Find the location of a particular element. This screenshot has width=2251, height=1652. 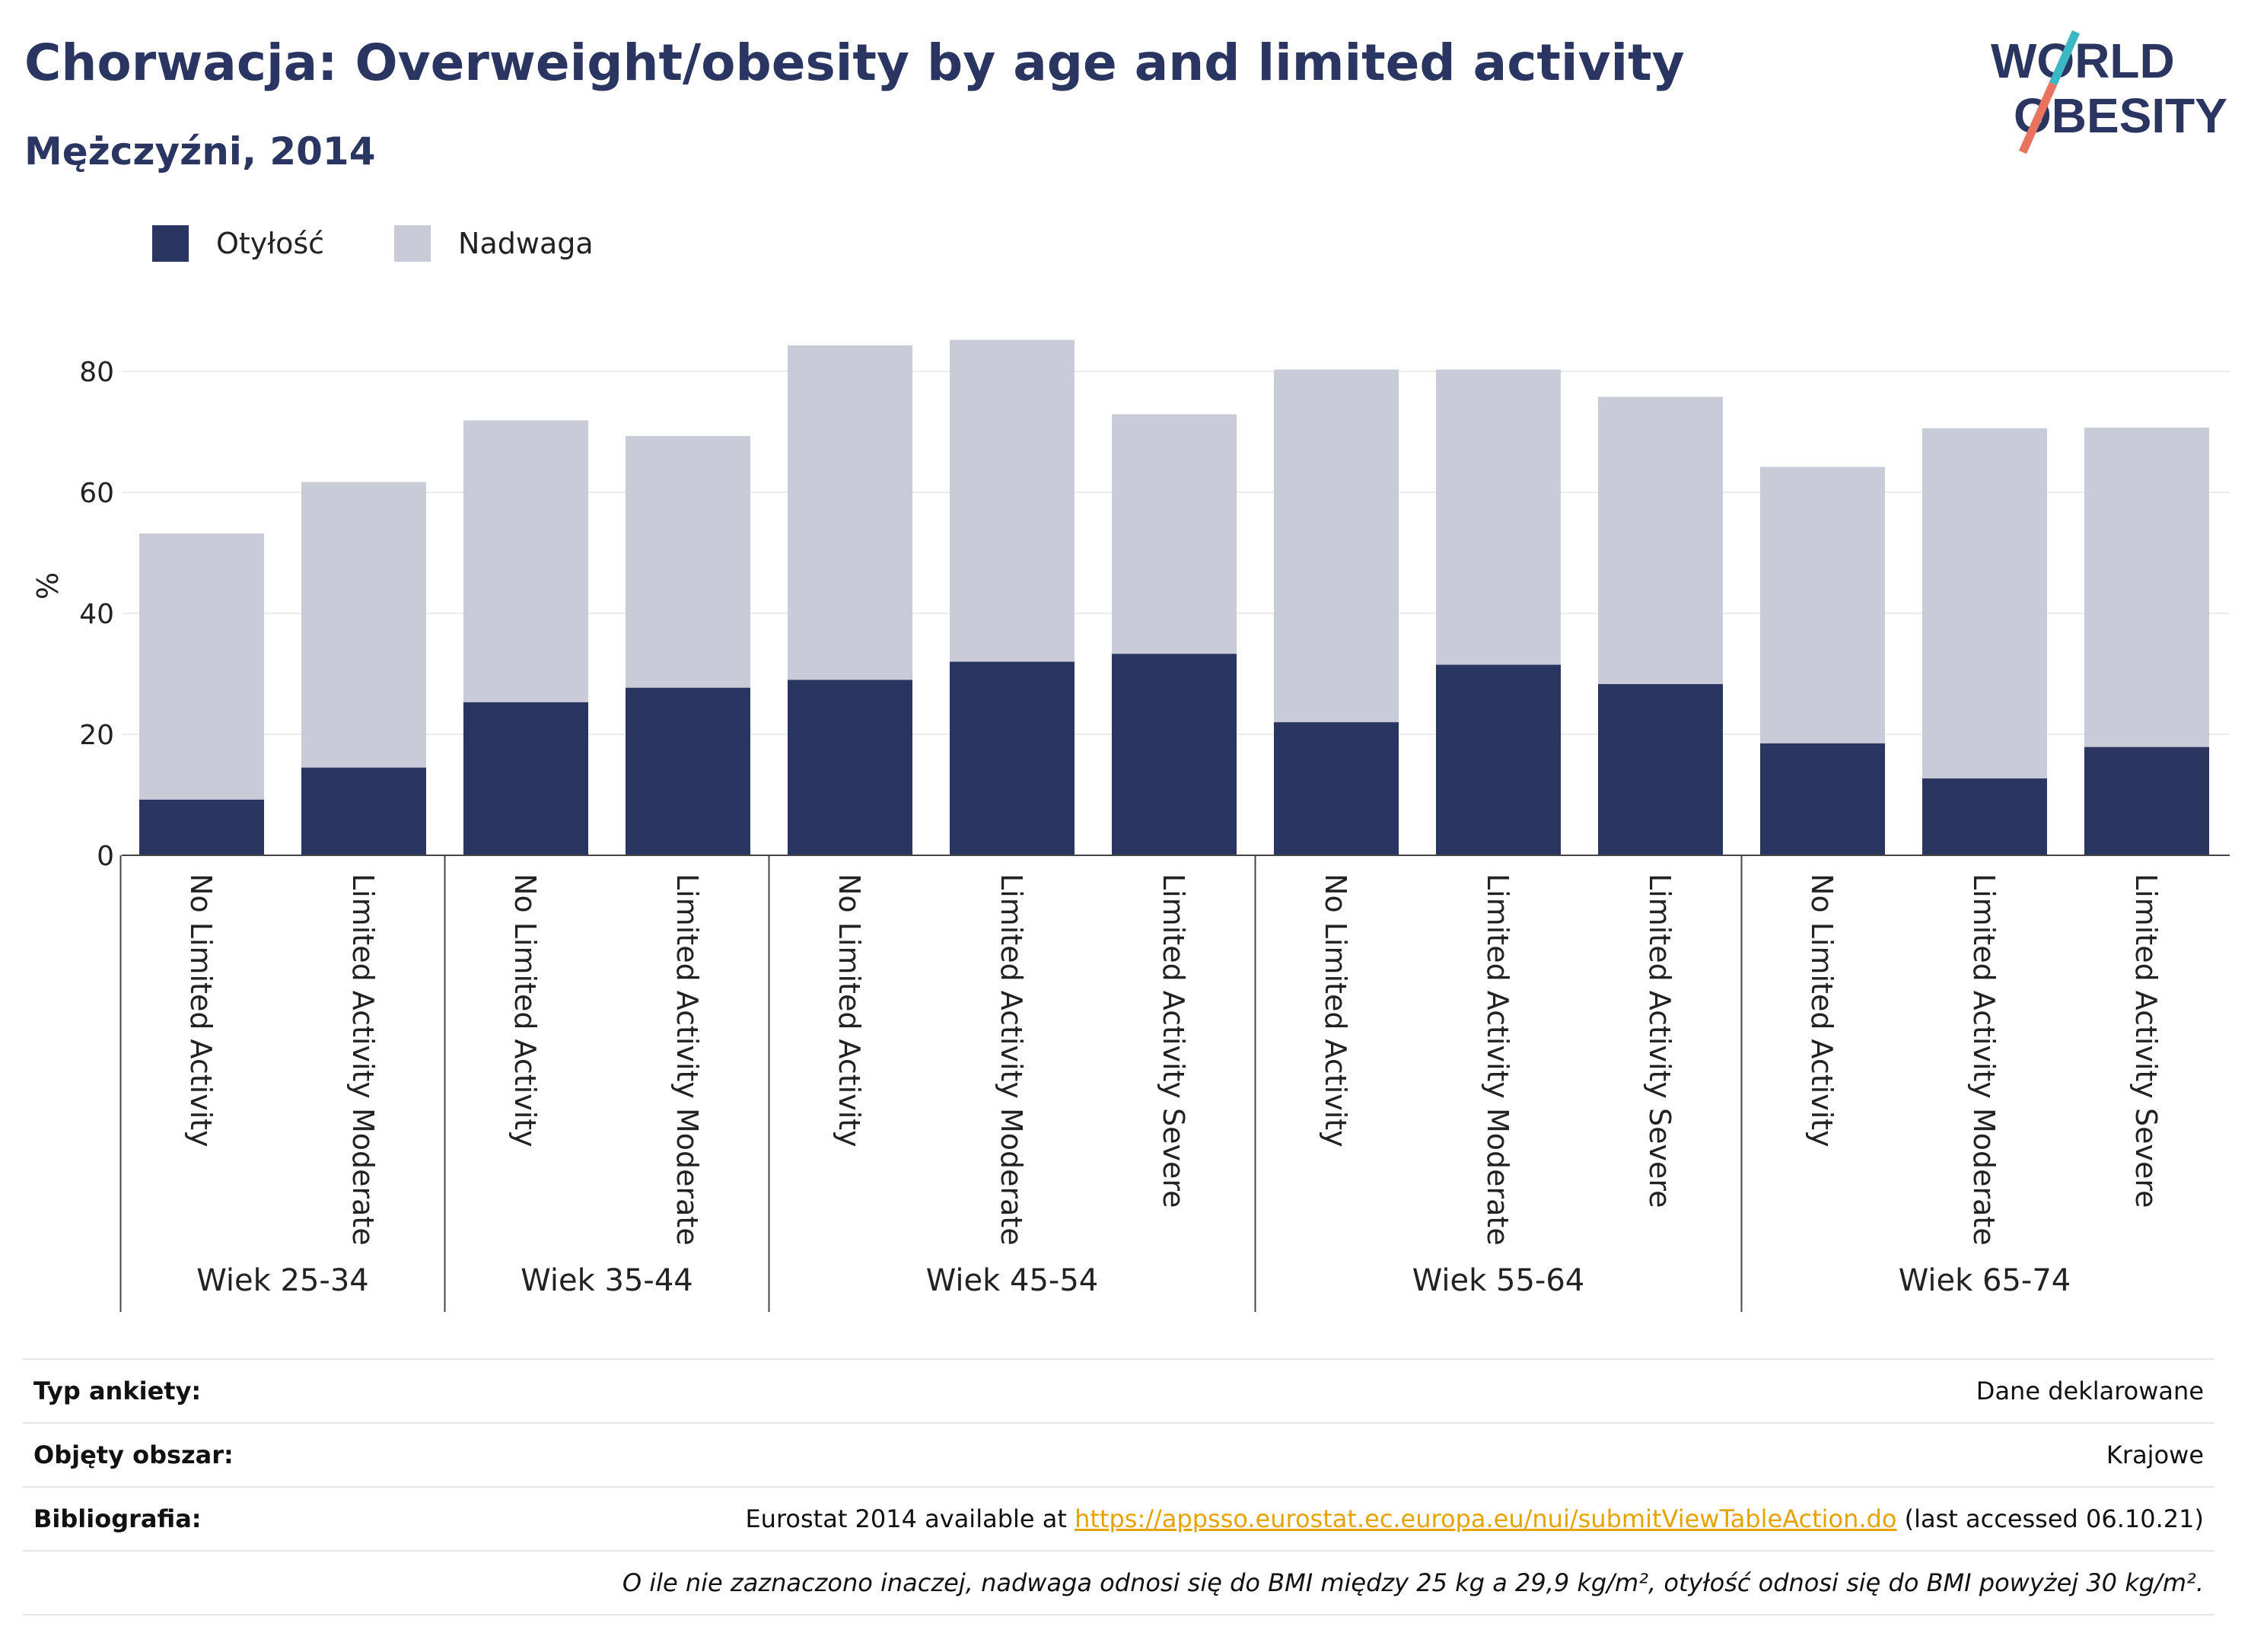

area-value: Krajowe is located at coordinates (2155, 1454).